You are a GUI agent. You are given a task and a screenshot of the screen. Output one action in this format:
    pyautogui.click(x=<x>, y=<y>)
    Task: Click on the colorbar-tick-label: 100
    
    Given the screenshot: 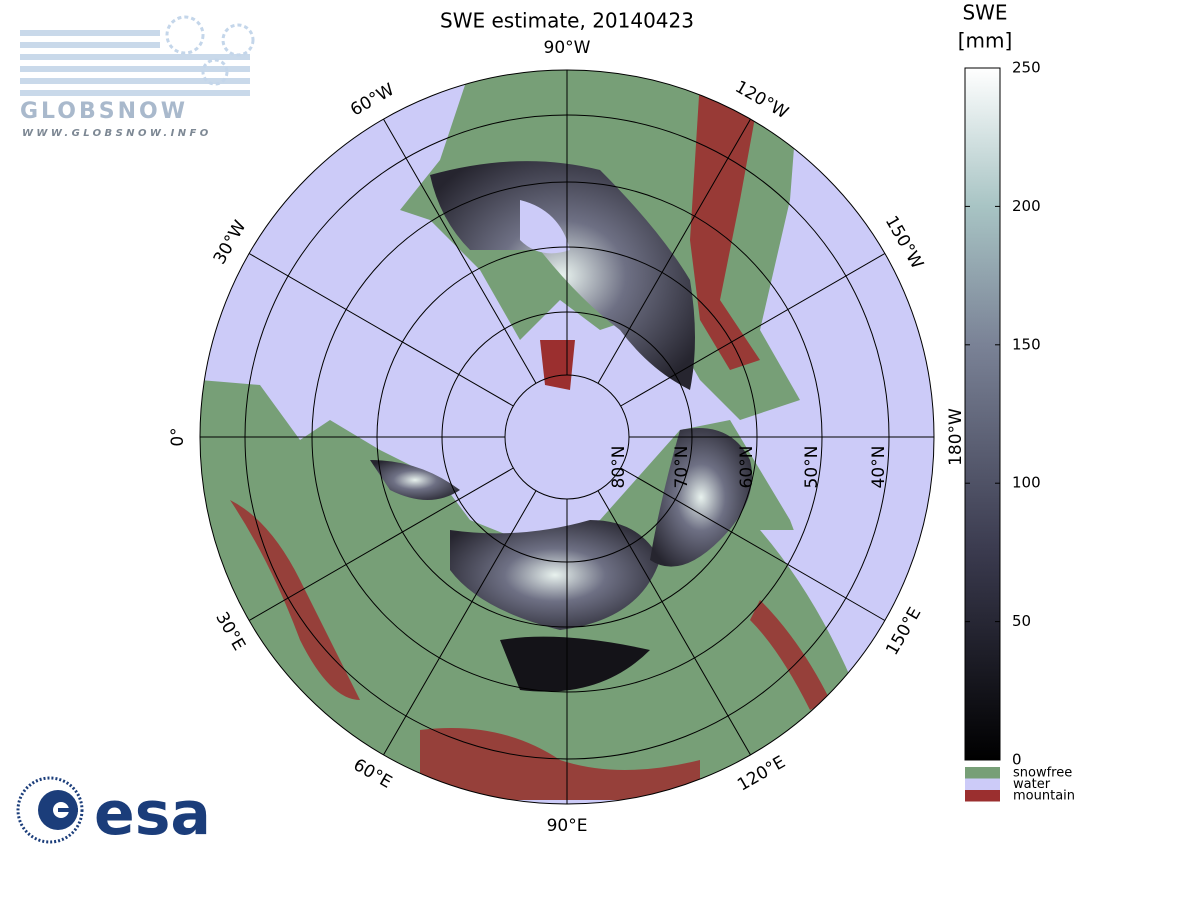 What is the action you would take?
    pyautogui.click(x=1026, y=483)
    